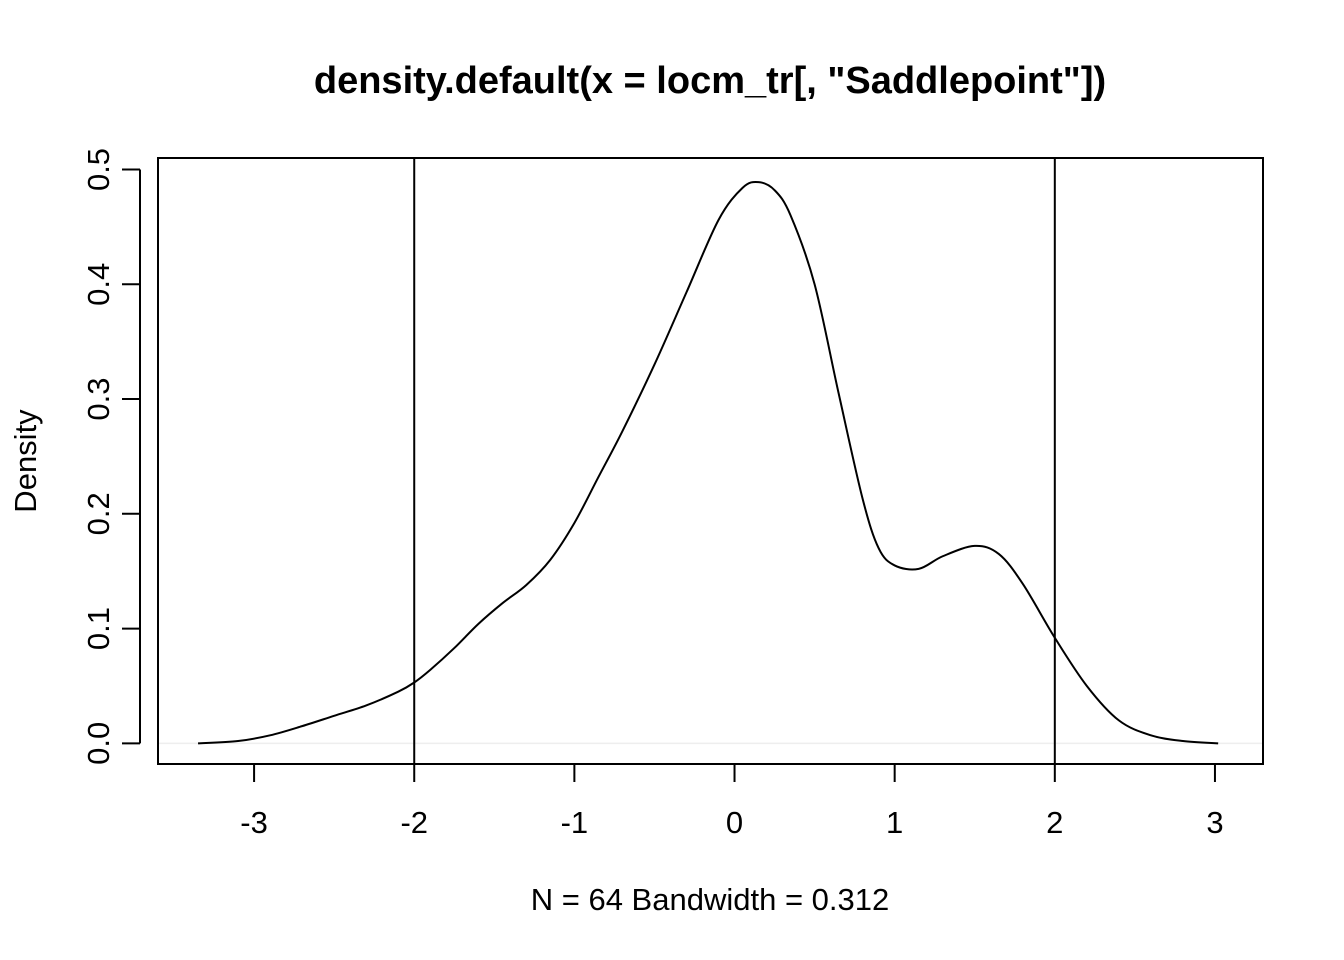 The height and width of the screenshot is (960, 1344). I want to click on x-tick-label: -2, so click(414, 822).